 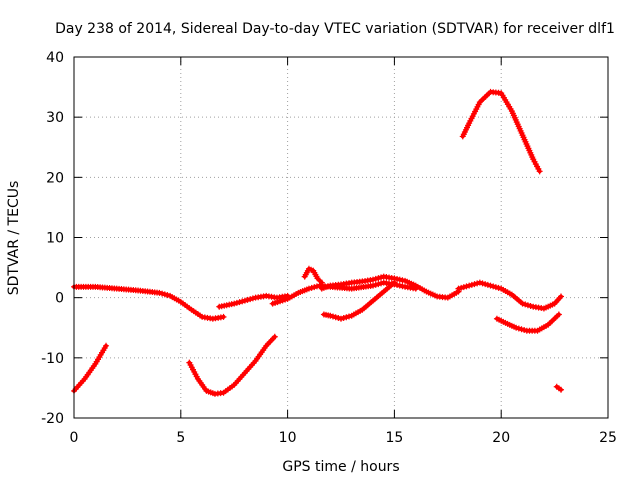 What do you see at coordinates (608, 438) in the screenshot?
I see `x-tick-label: 25` at bounding box center [608, 438].